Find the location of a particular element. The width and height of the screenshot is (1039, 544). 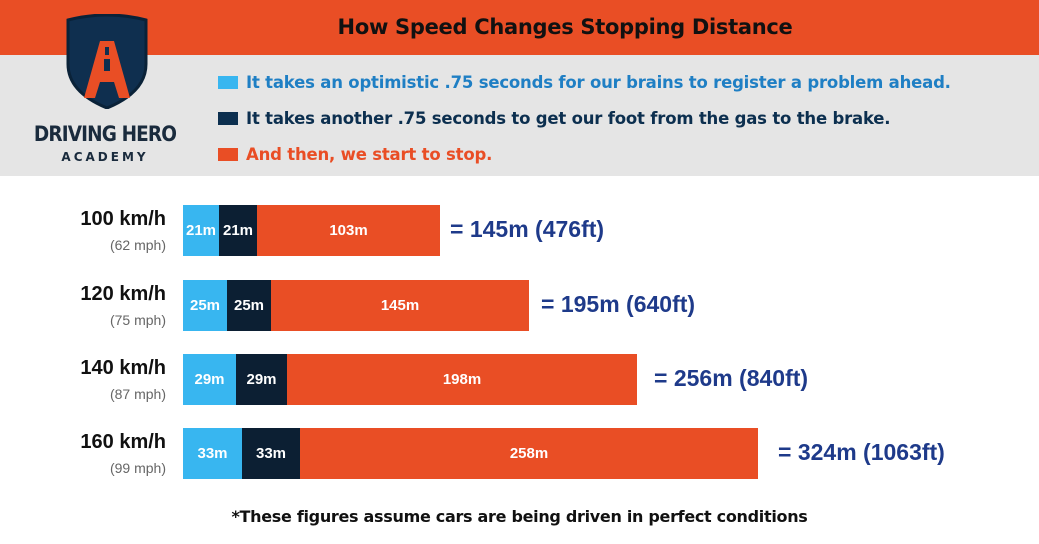

header-bar is located at coordinates (519, 27).